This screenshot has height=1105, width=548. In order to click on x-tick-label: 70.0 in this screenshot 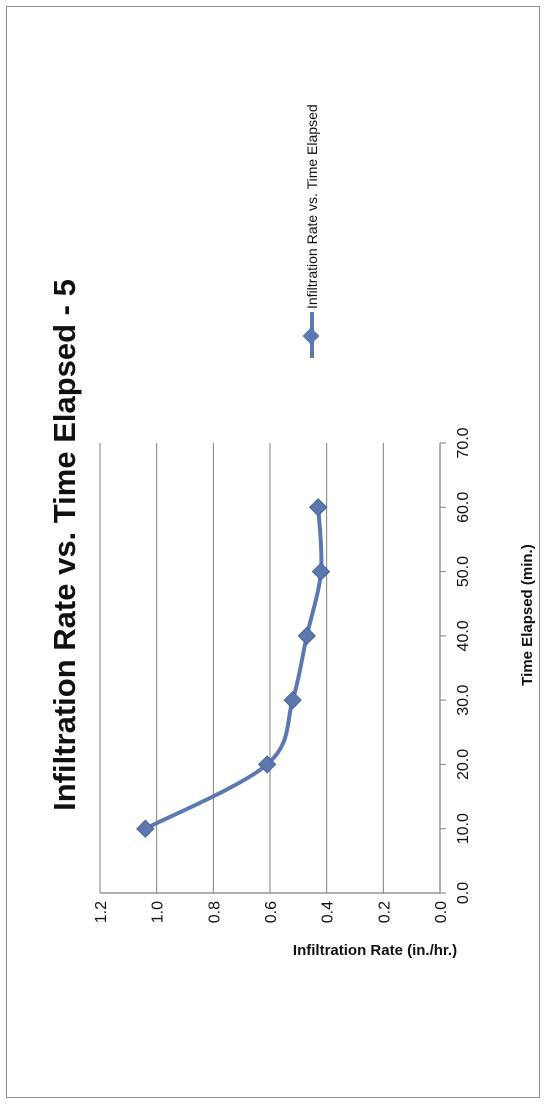, I will do `click(463, 442)`.